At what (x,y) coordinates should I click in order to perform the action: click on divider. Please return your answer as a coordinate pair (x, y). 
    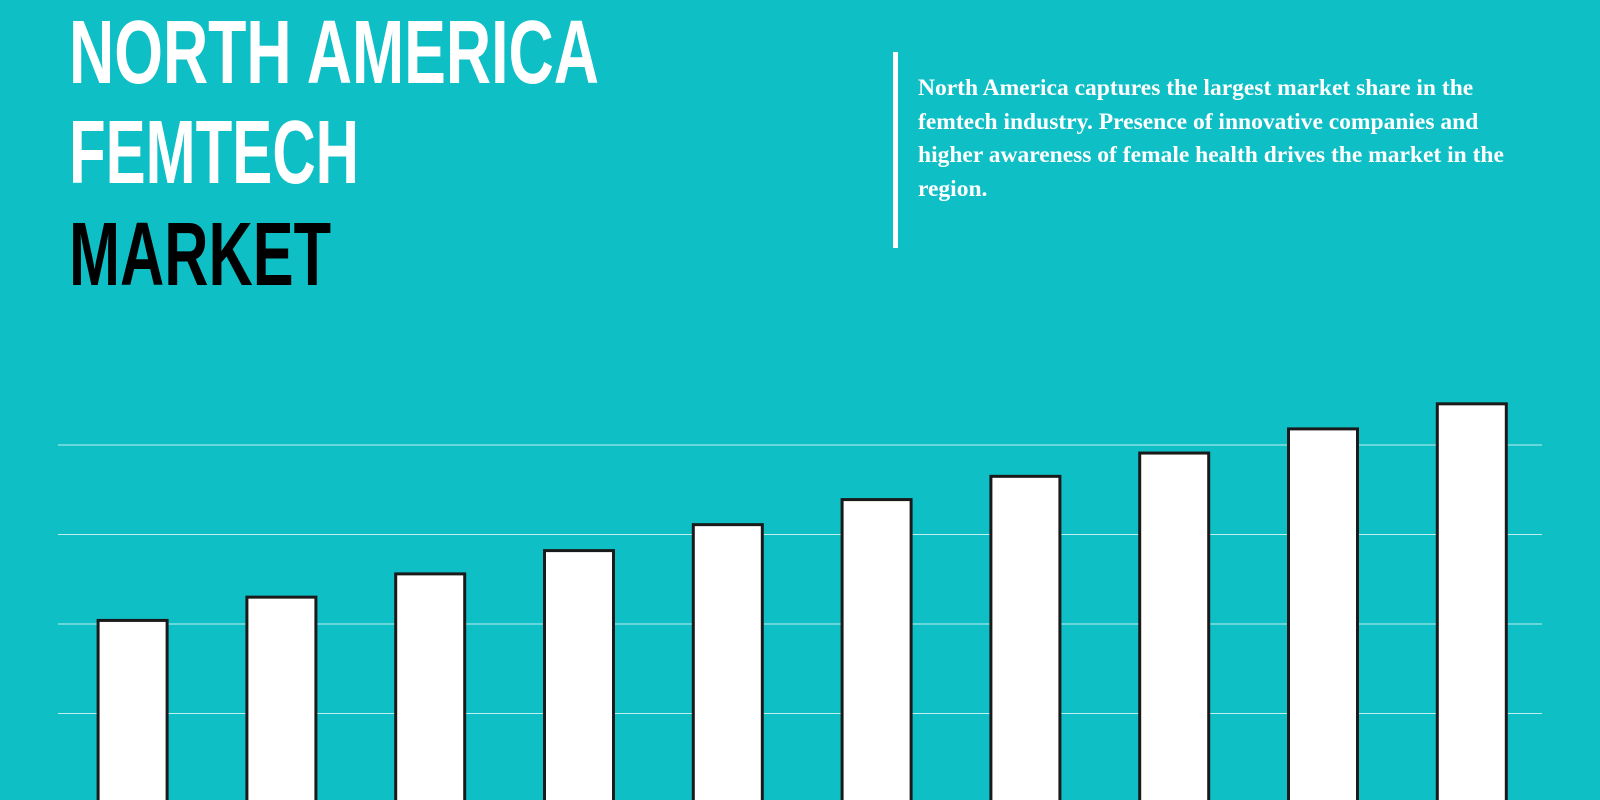
    Looking at the image, I should click on (895, 150).